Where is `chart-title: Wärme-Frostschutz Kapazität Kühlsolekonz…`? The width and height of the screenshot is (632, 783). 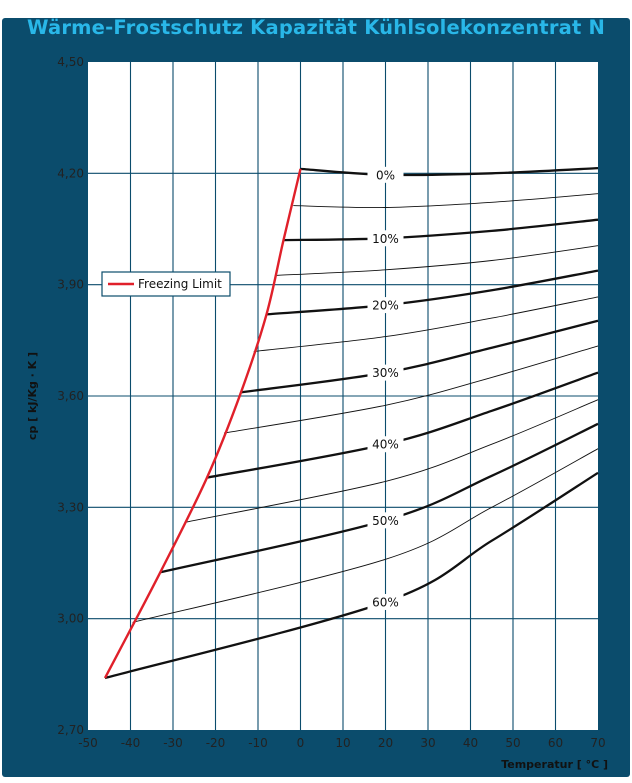
chart-title: Wärme-Frostschutz Kapazität Kühlsolekonz… is located at coordinates (316, 27).